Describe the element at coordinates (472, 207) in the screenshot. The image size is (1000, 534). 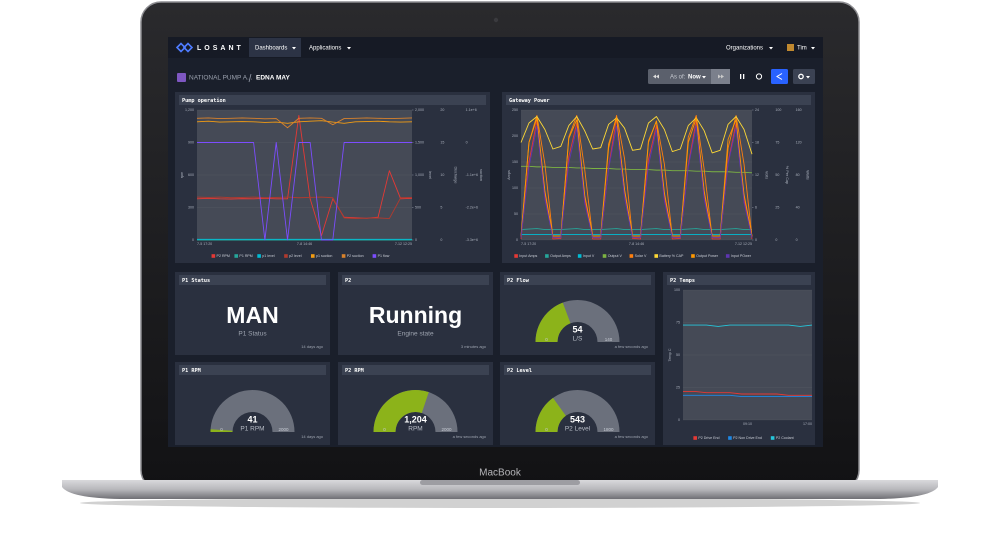
I see `axis-tick-label: -2.2e+6` at that location.